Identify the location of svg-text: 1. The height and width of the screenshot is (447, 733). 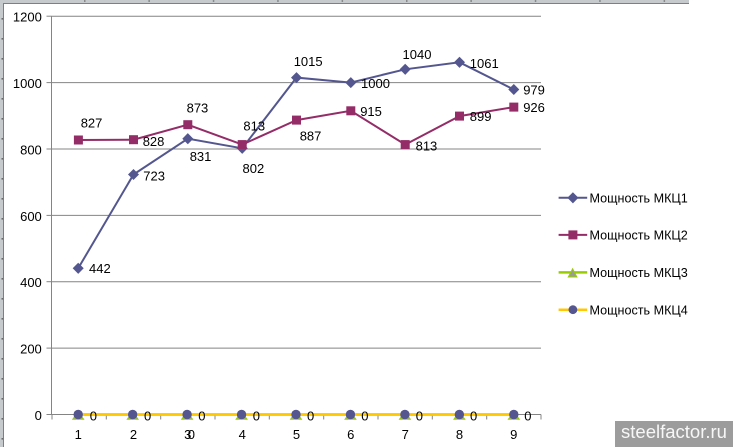
(78, 434).